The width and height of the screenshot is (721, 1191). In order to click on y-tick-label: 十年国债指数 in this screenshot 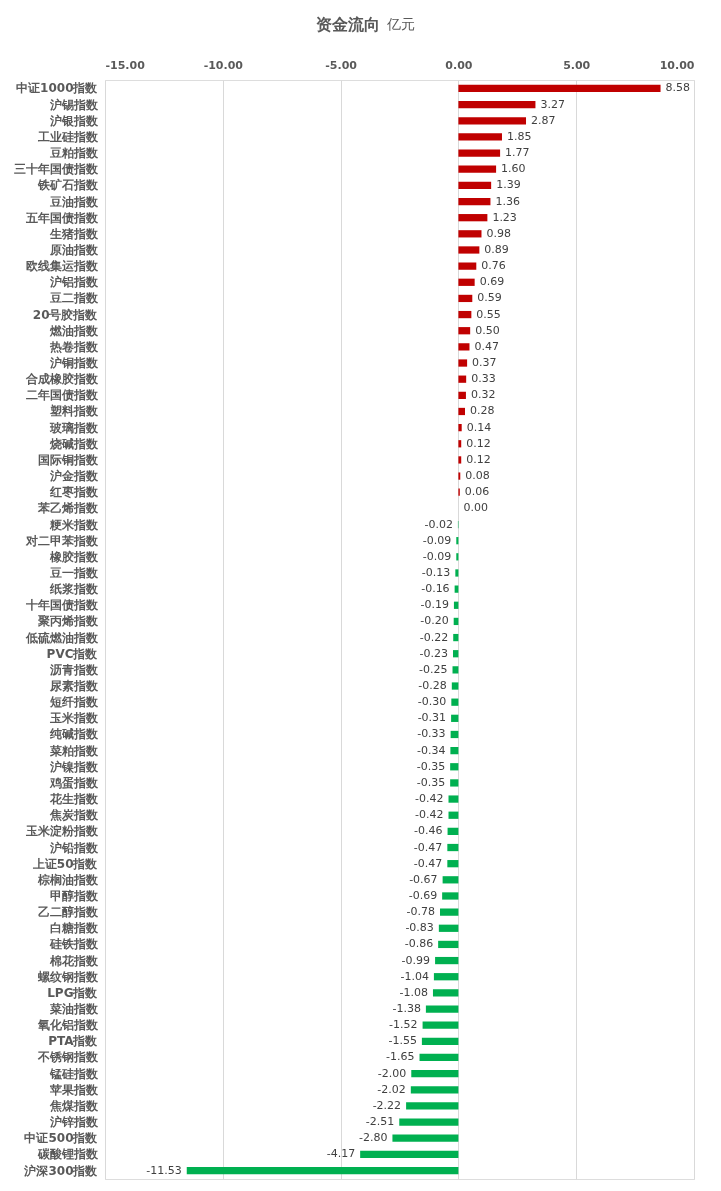, I will do `click(61, 605)`.